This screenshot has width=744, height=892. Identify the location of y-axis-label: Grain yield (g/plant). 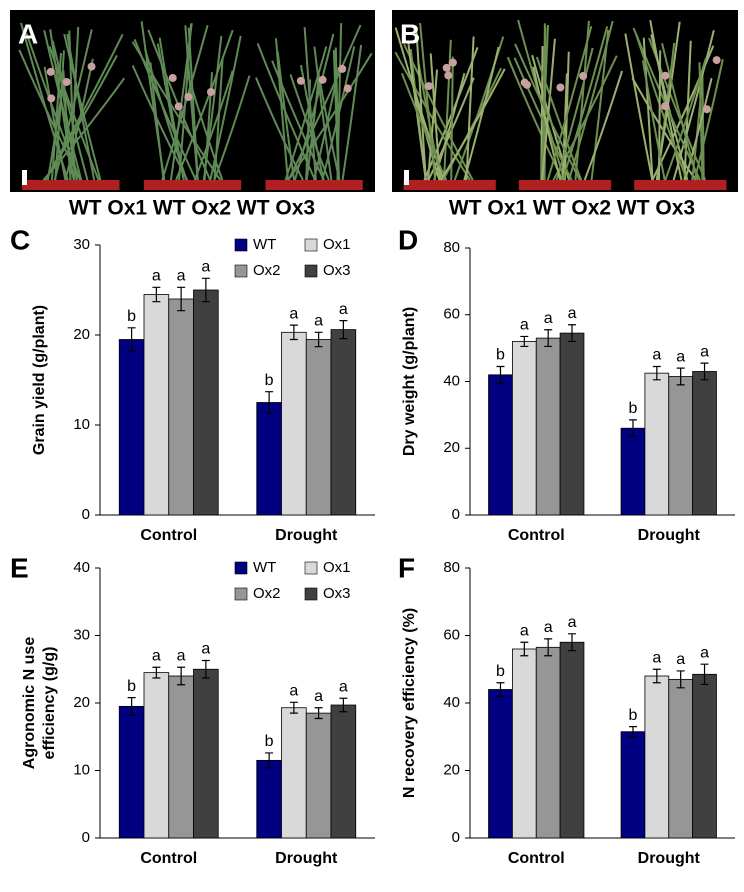
(39, 380).